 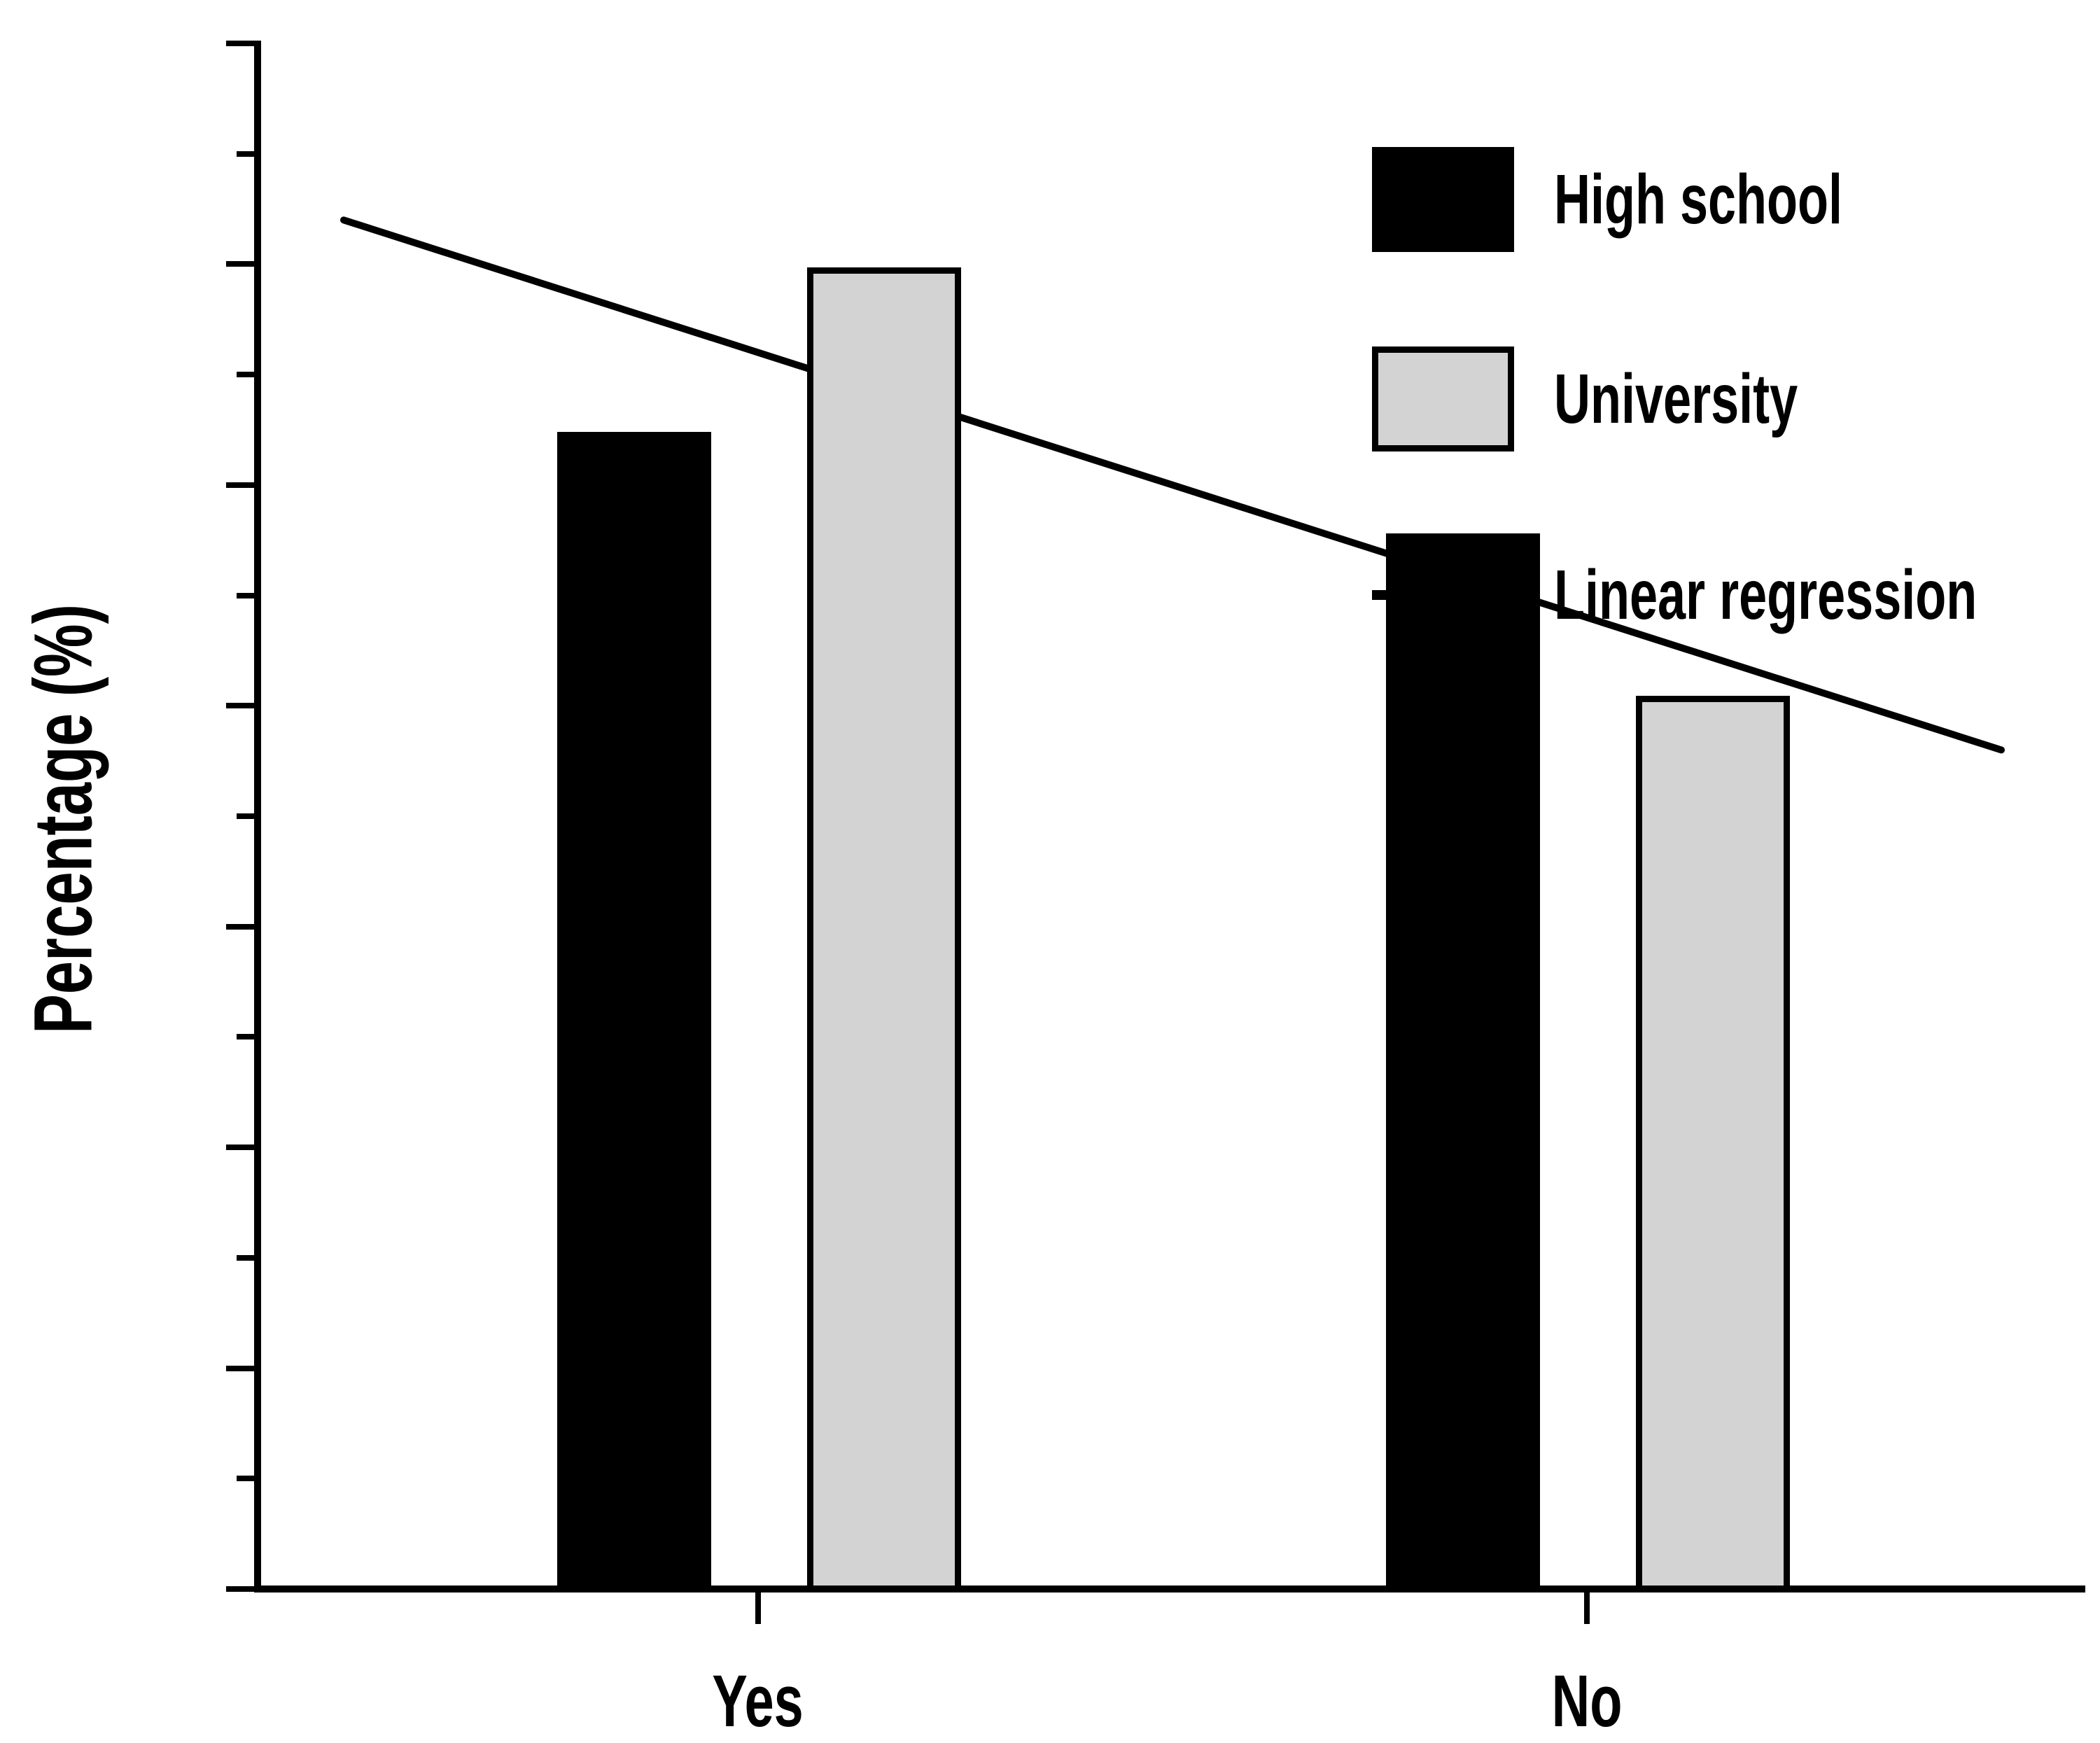 What do you see at coordinates (1443, 199) in the screenshot?
I see `legend-swatch-high-school` at bounding box center [1443, 199].